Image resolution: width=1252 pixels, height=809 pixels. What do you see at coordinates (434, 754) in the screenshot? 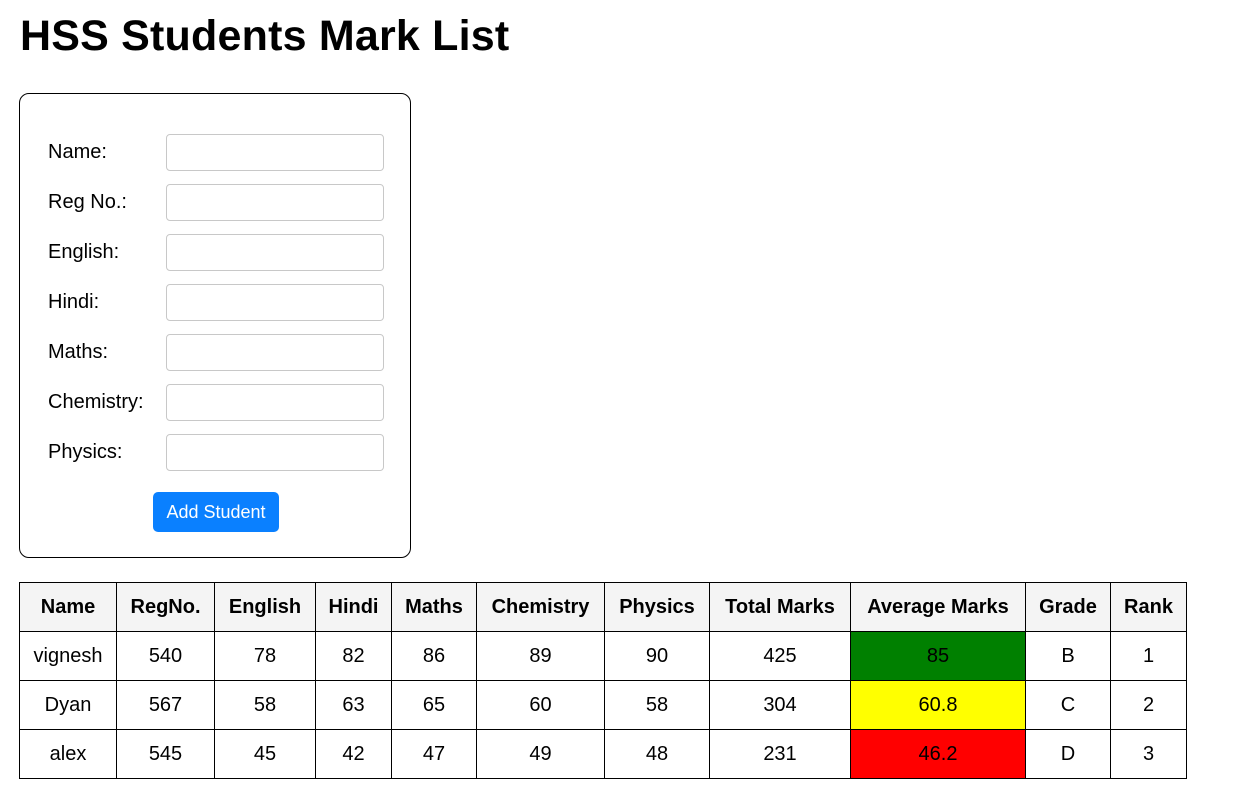
I see `maths-cell: 47` at bounding box center [434, 754].